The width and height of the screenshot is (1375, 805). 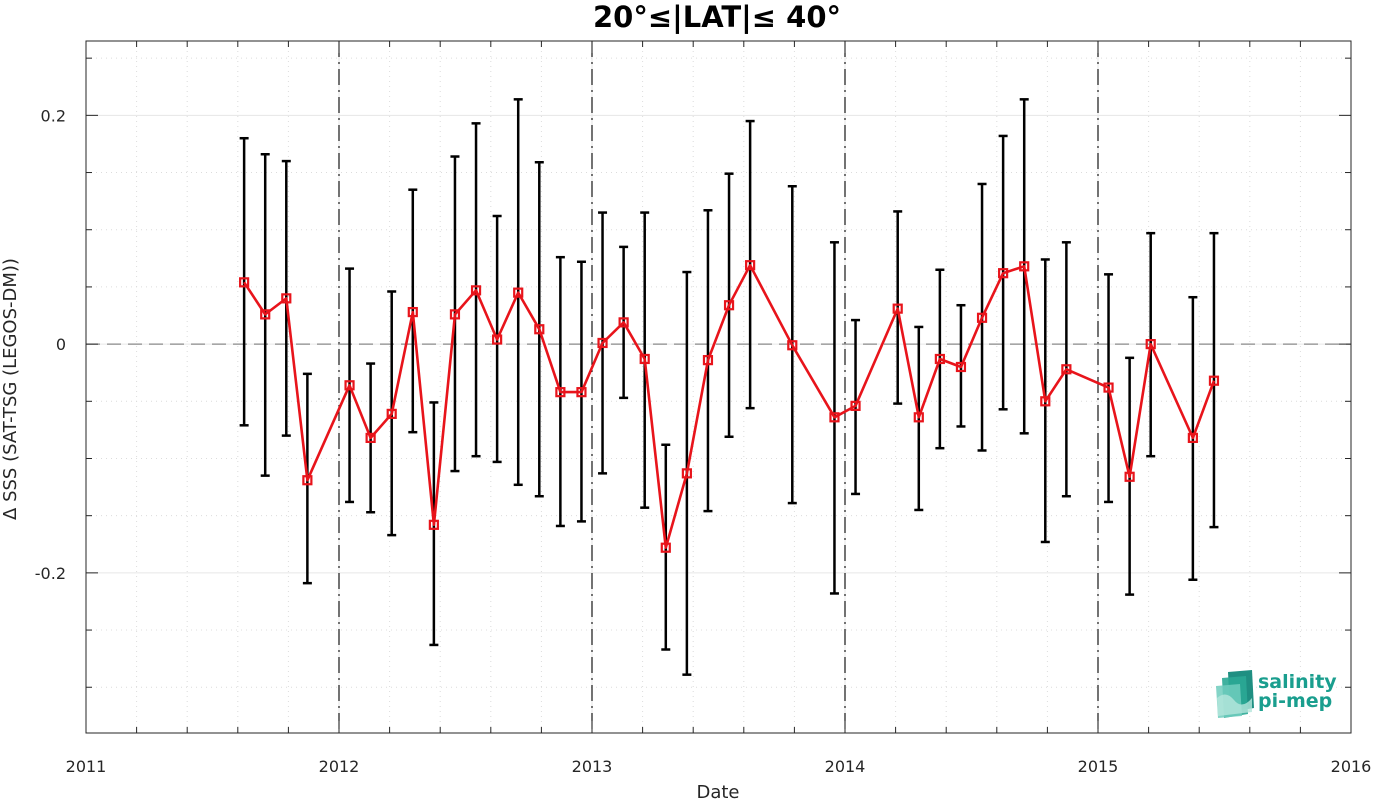 I want to click on x-tick-label: 2013, so click(x=592, y=766).